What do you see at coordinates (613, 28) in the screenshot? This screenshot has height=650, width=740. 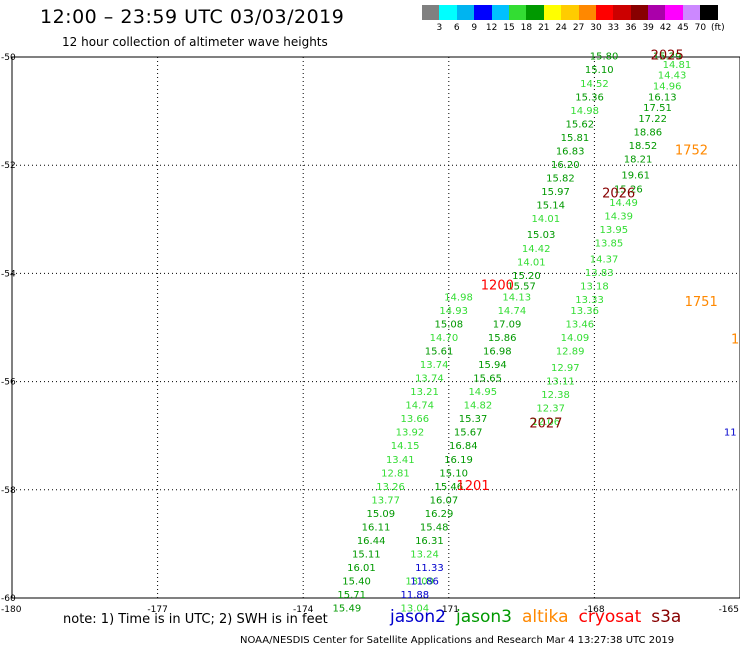 I see `legend-label: 33` at bounding box center [613, 28].